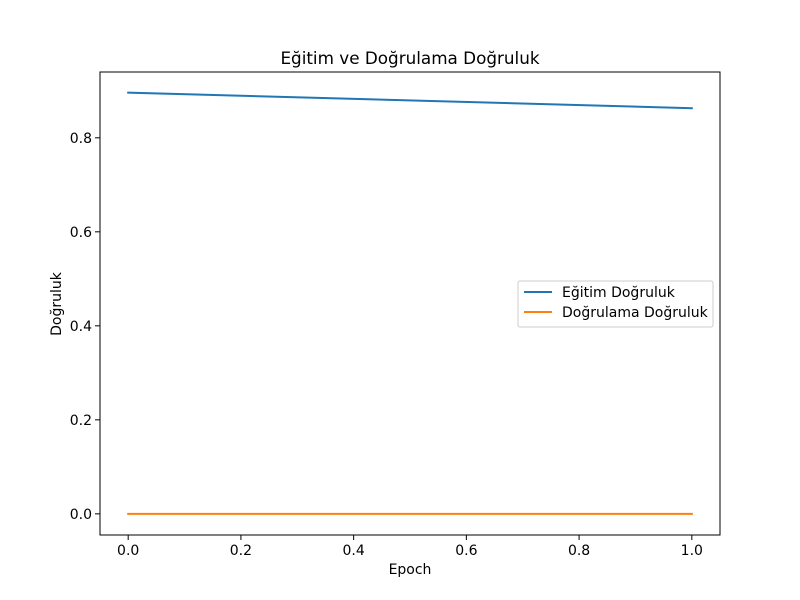 The image size is (800, 600). What do you see at coordinates (81, 139) in the screenshot?
I see `y-tick-label: 0.8` at bounding box center [81, 139].